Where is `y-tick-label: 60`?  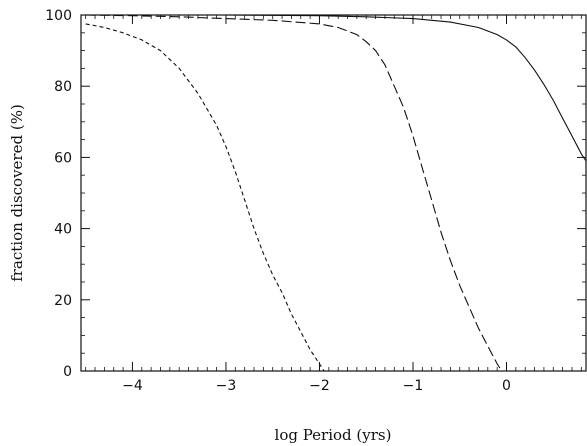 y-tick-label: 60 is located at coordinates (63, 158).